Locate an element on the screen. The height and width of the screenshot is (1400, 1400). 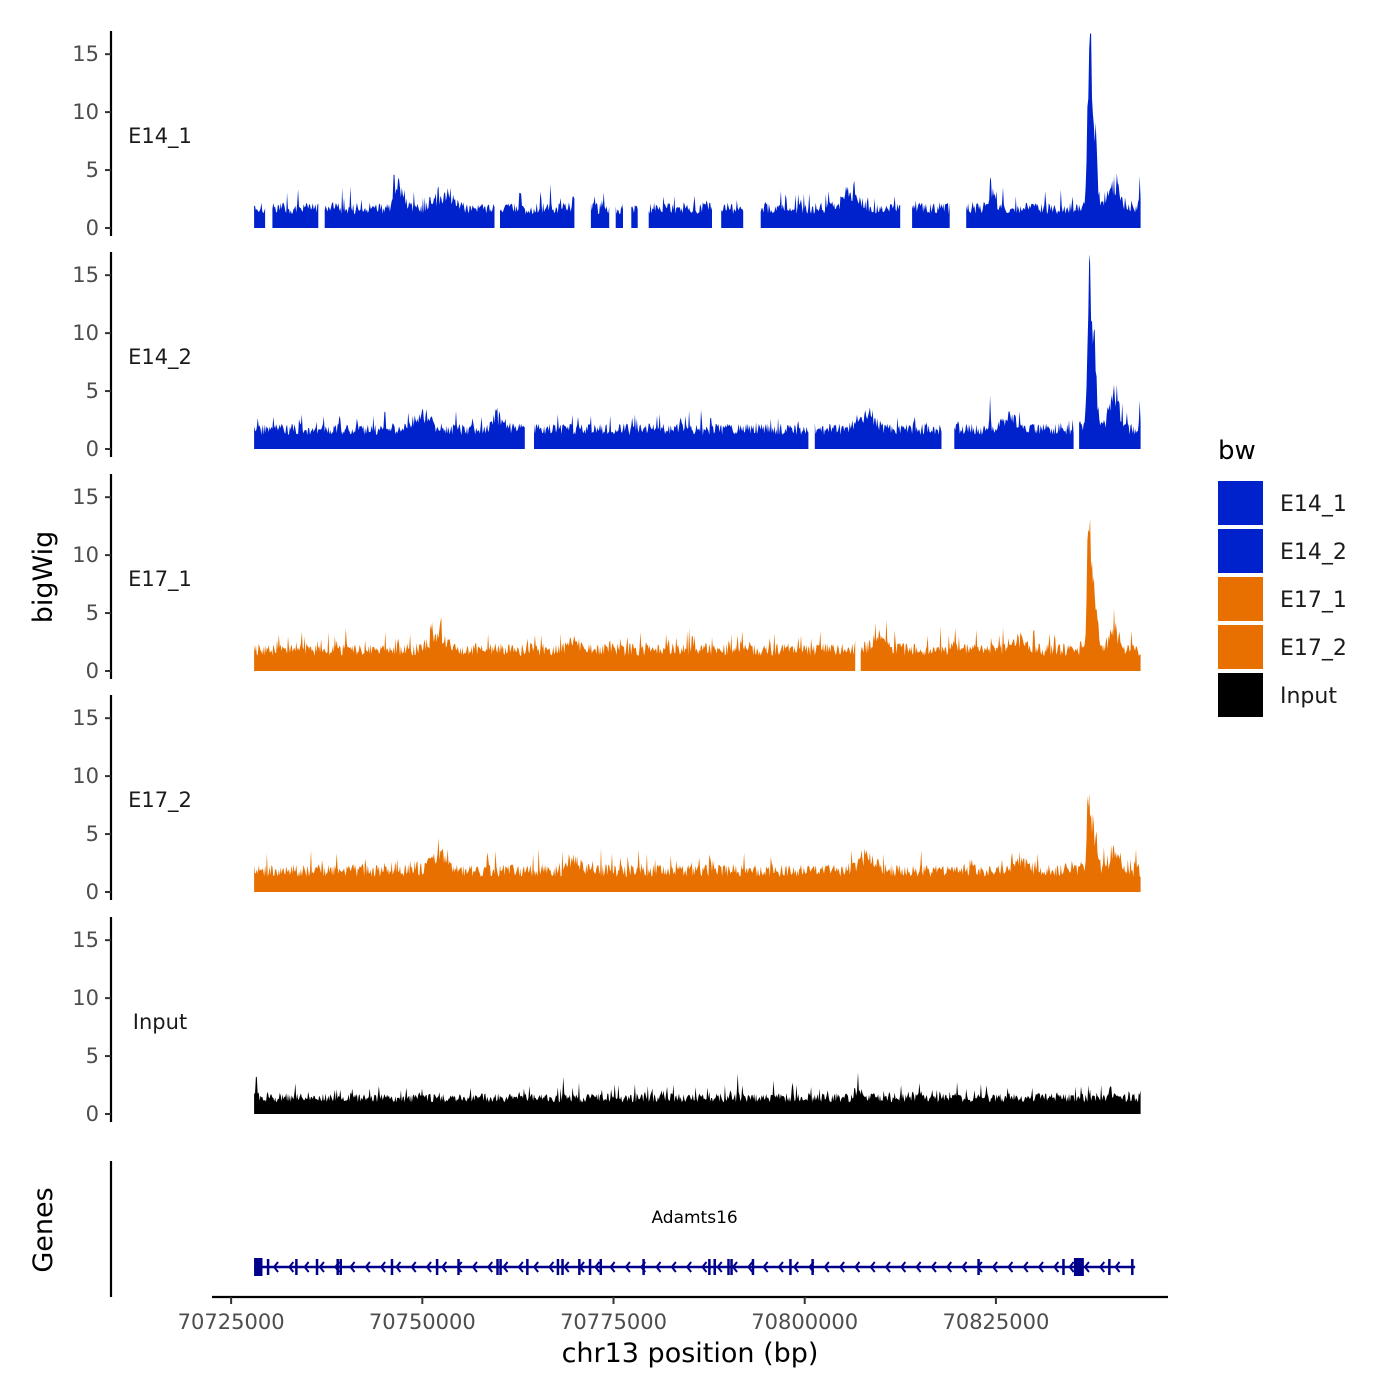
exon-large is located at coordinates (258, 1267).